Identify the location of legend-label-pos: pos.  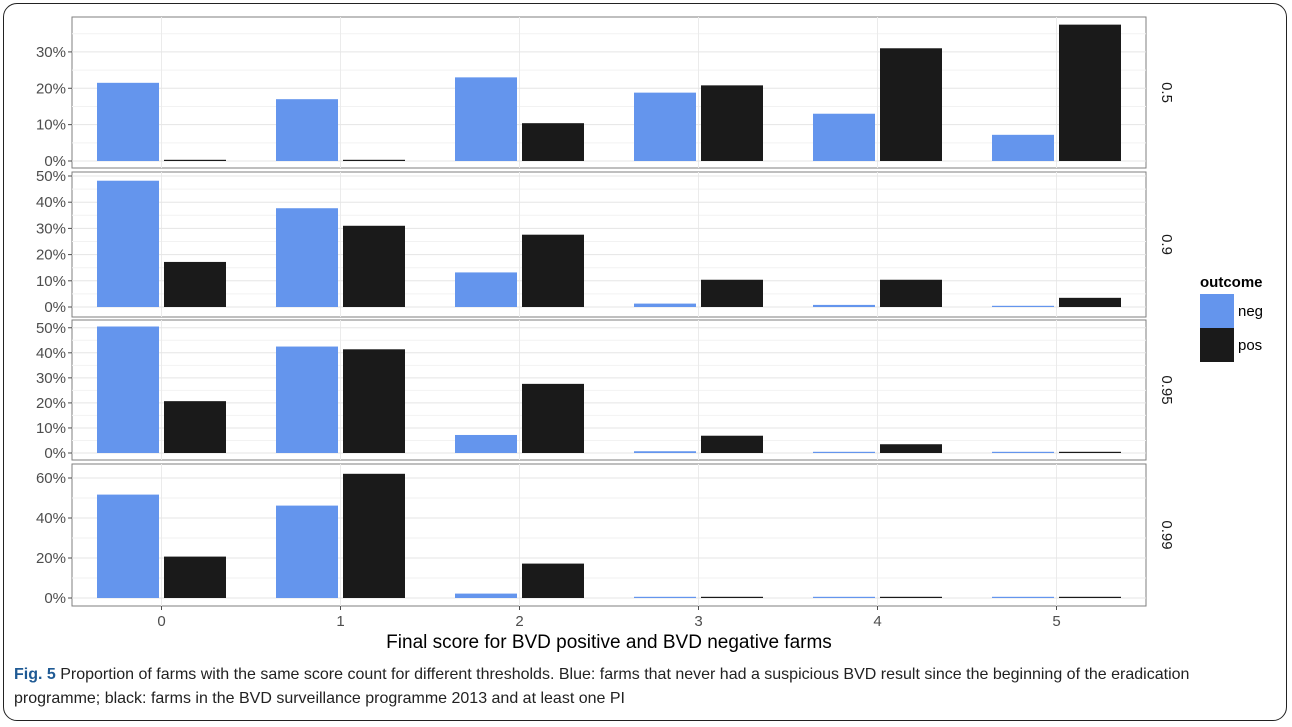
(1250, 345).